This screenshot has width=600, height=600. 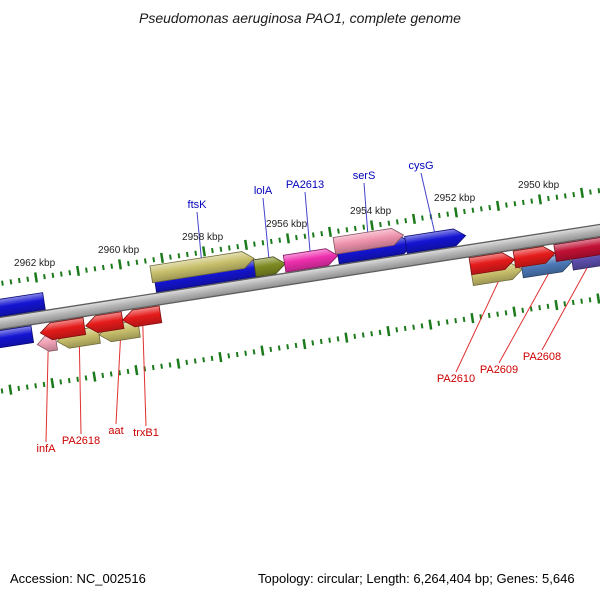 What do you see at coordinates (81, 441) in the screenshot?
I see `gene-label-PA2618: PA2618` at bounding box center [81, 441].